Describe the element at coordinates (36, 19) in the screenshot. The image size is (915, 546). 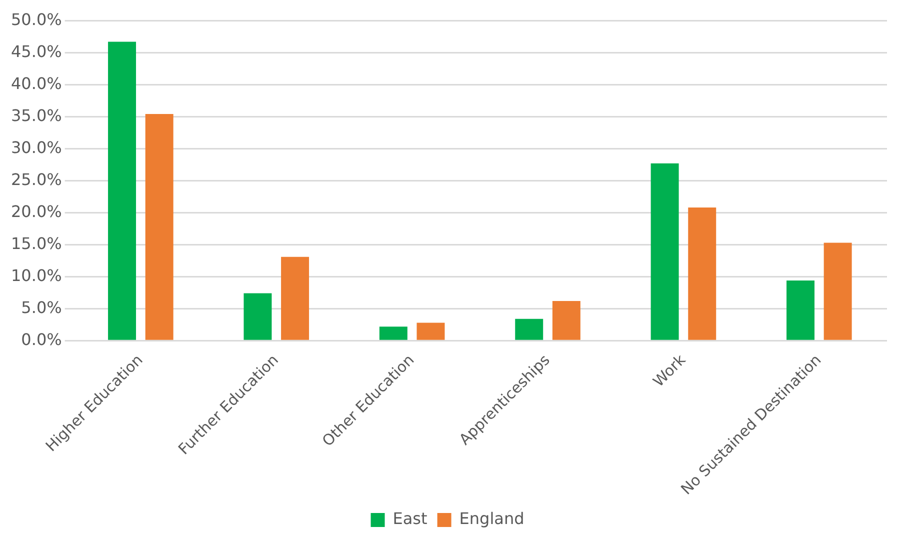
I see `y-tick-label: 50.0%` at that location.